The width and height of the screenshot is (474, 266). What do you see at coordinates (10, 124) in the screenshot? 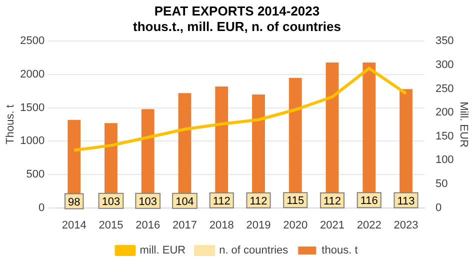
I see `y-axis-title: Thous. t` at bounding box center [10, 124].